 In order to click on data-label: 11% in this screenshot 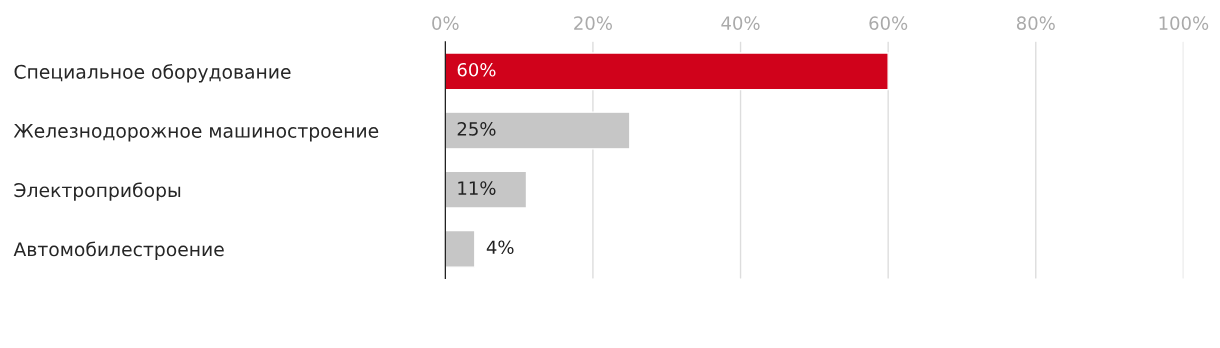, I will do `click(477, 188)`.